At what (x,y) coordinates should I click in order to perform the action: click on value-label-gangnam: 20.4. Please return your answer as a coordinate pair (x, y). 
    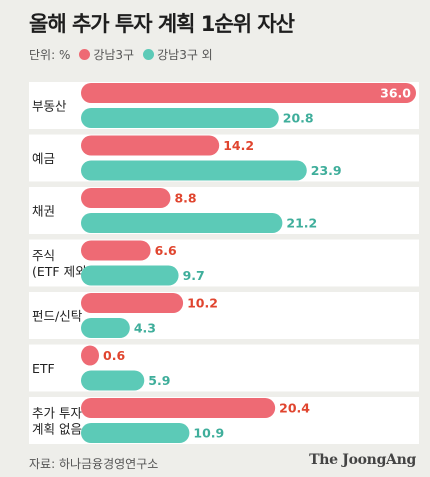
    Looking at the image, I should click on (294, 408).